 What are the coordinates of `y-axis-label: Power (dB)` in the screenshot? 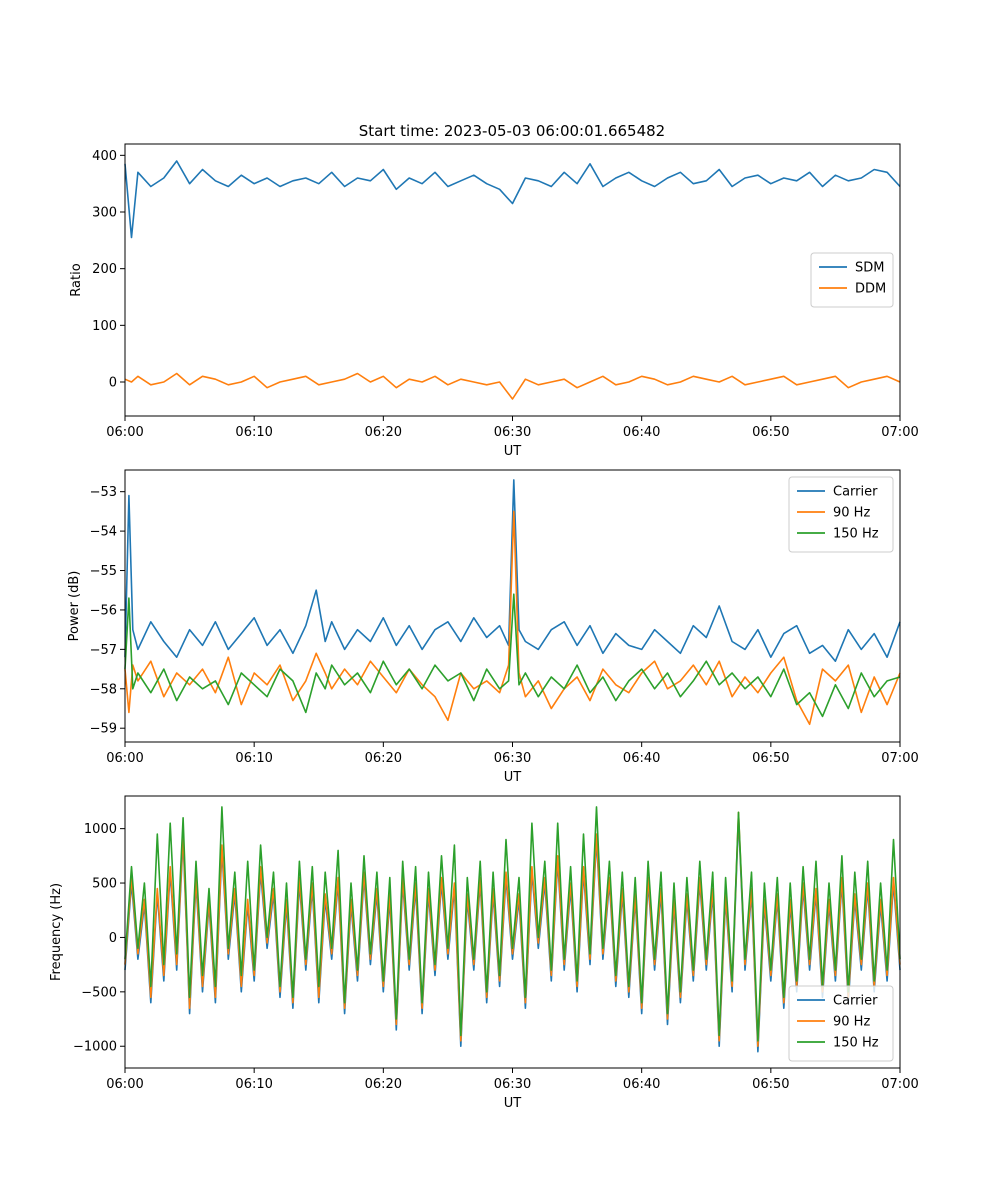 It's located at (74, 606).